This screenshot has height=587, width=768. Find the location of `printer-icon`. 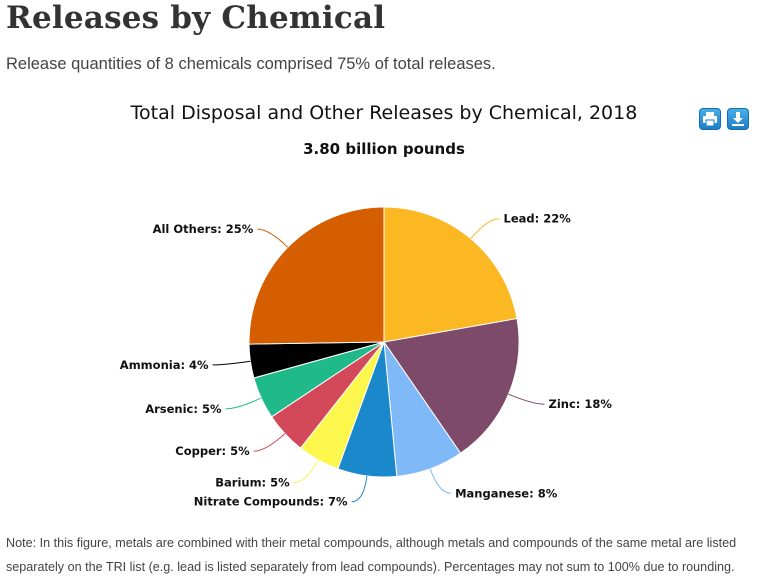

printer-icon is located at coordinates (710, 119).